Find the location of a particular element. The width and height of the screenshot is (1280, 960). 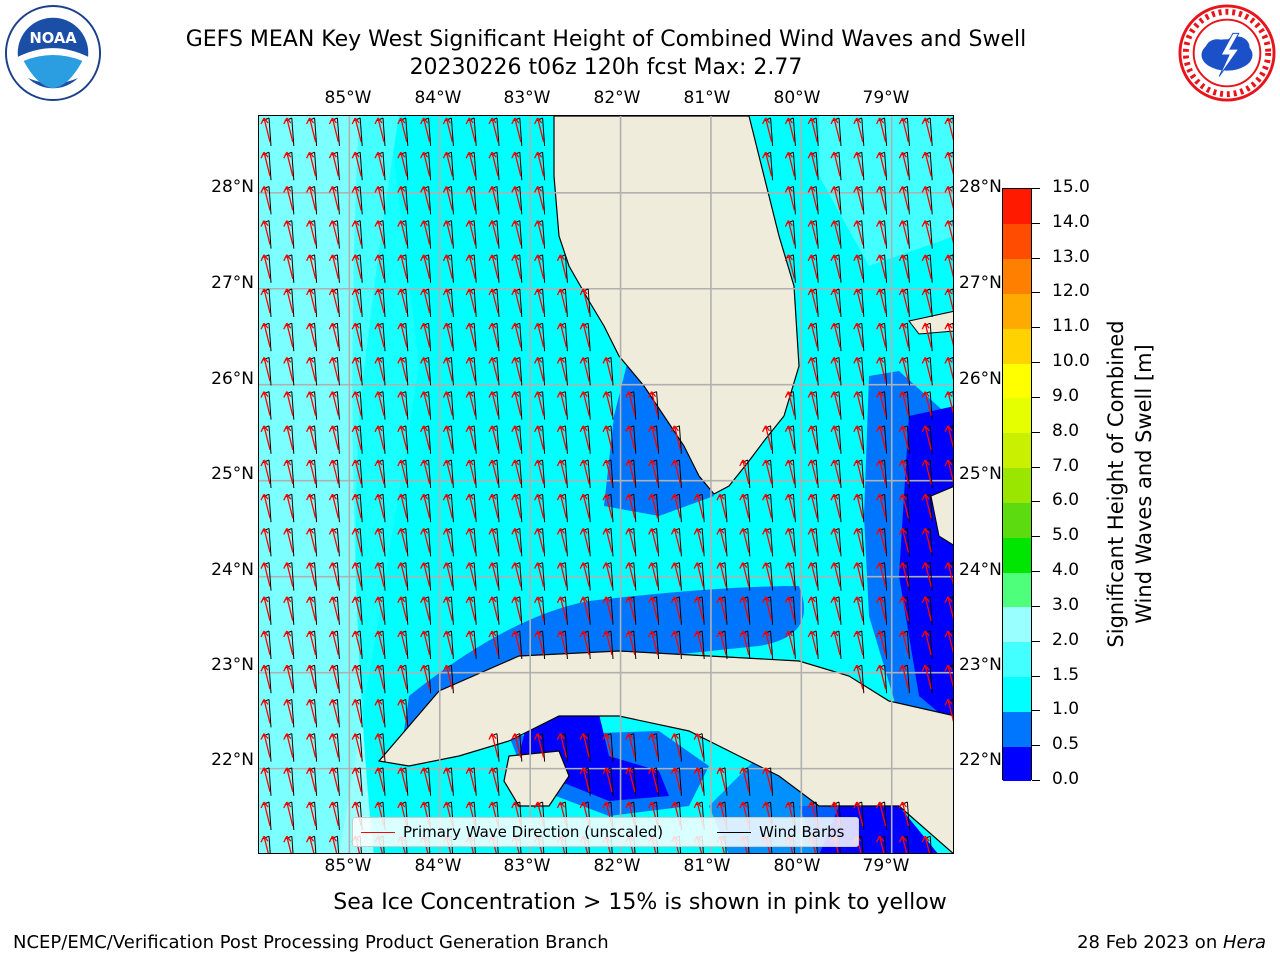

lon-label-top: 85°W is located at coordinates (348, 98).